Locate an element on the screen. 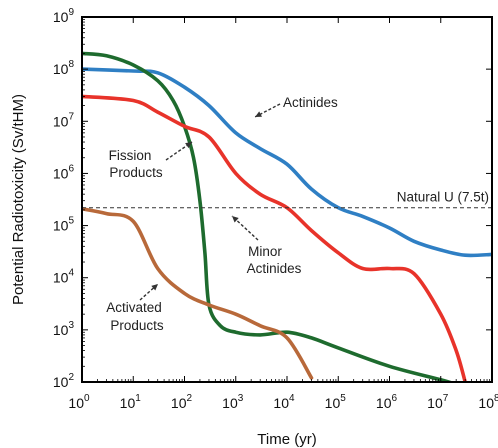 This screenshot has width=498, height=448. annotation-arrows is located at coordinates (210, 202).